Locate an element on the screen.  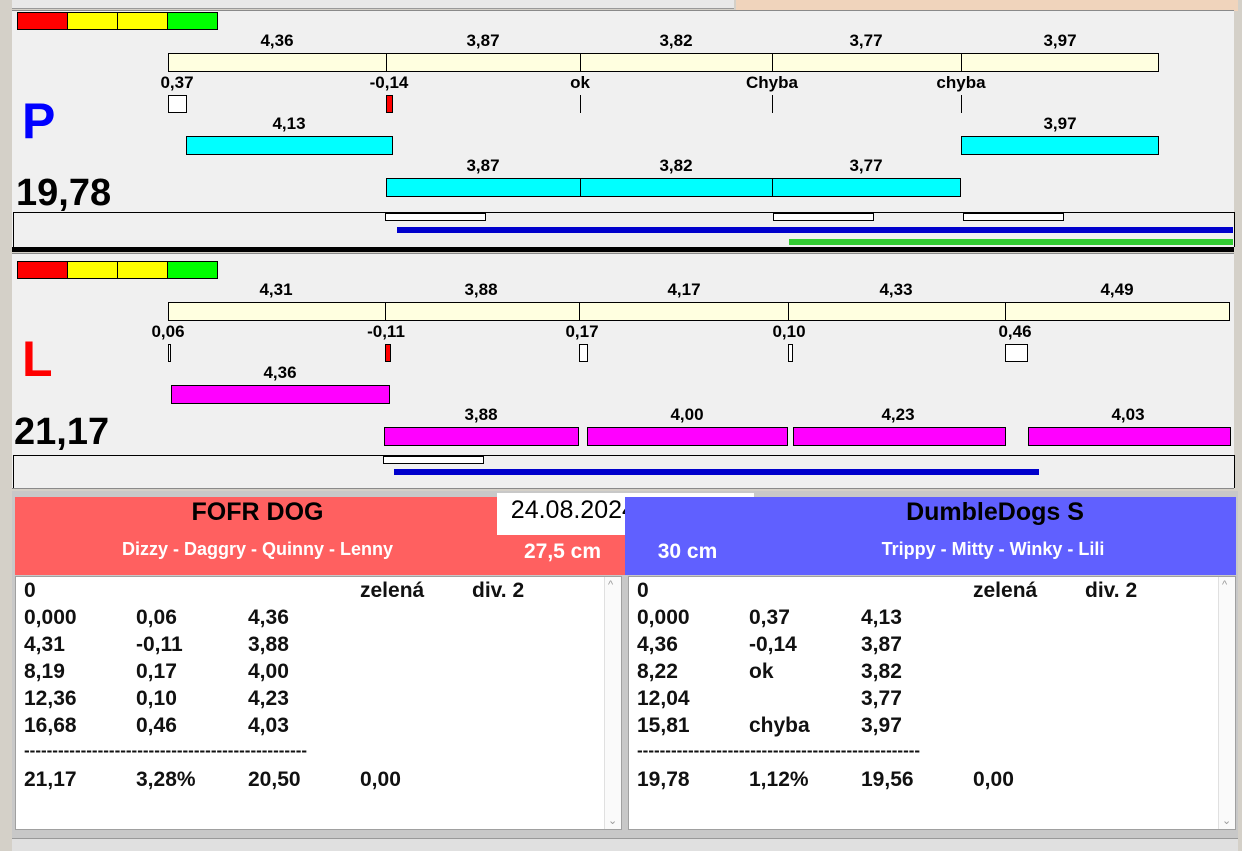
left-dog-time: 4,36 is located at coordinates (280, 372).